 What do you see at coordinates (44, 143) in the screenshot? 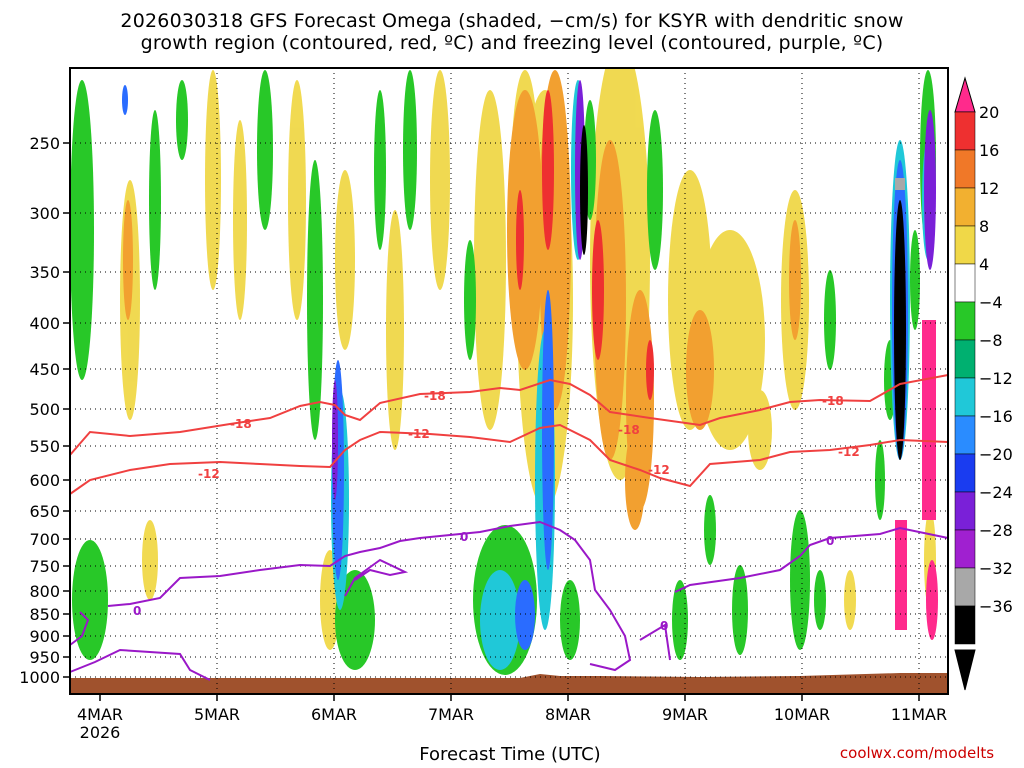
I see `y-tick-250: 250` at bounding box center [44, 143].